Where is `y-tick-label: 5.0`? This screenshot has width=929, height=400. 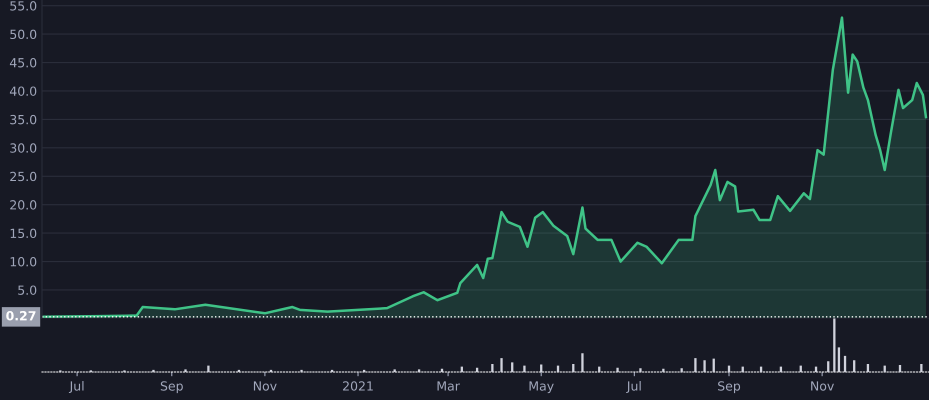
y-tick-label: 5.0 is located at coordinates (27, 290).